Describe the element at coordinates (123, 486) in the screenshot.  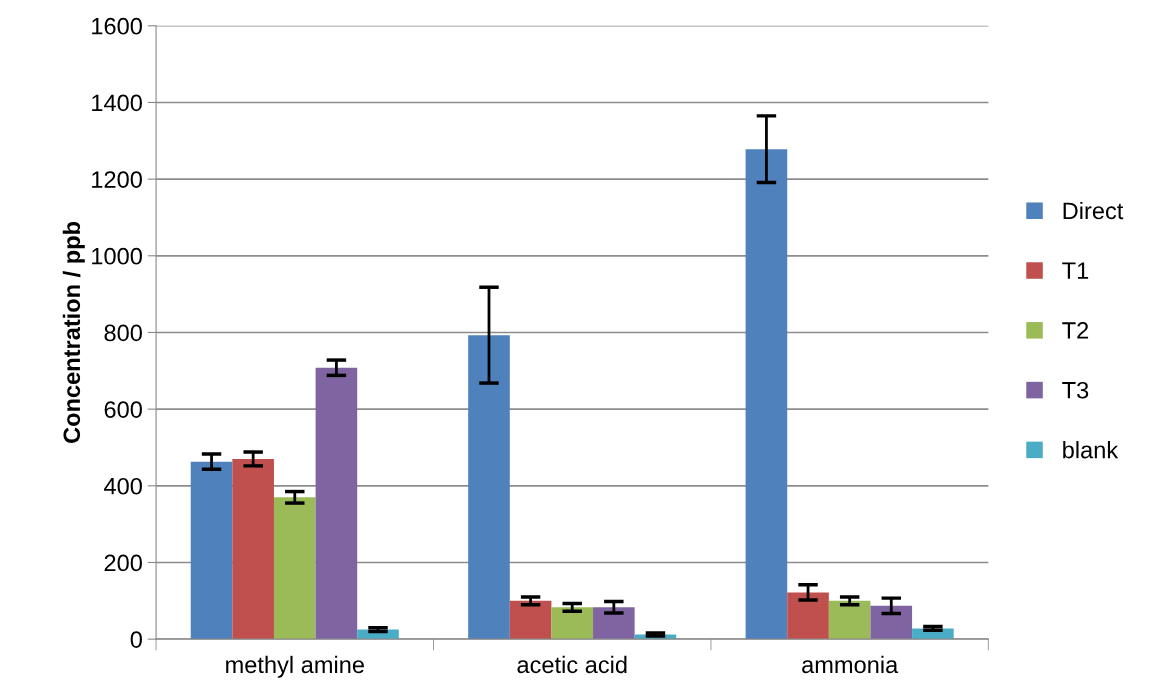
I see `y-tick-label: 400` at that location.